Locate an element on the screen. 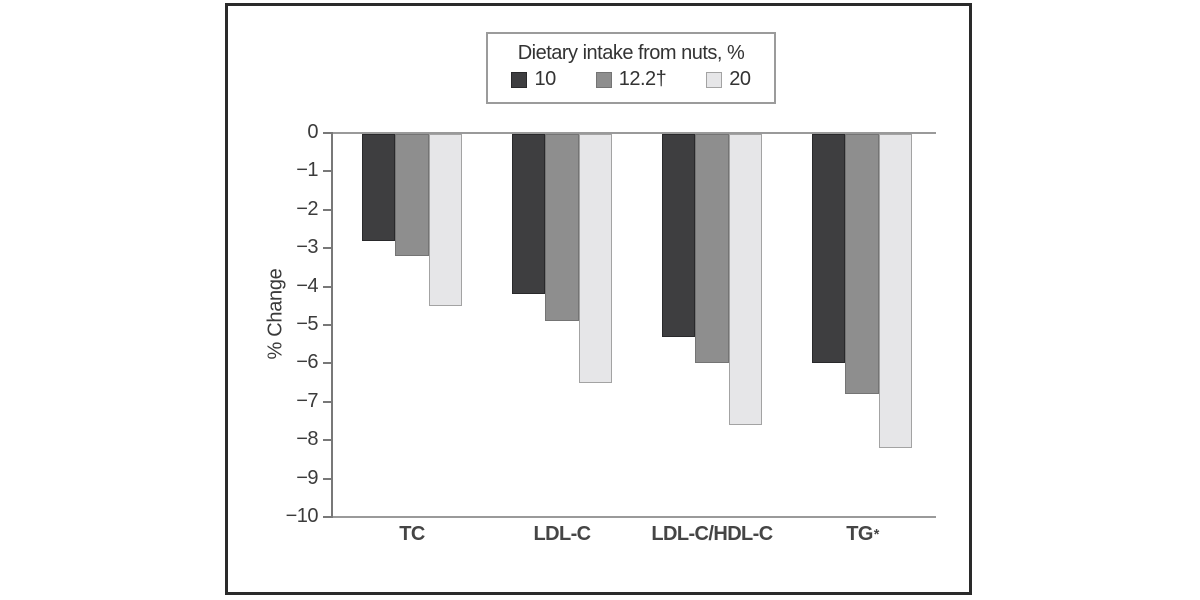 The width and height of the screenshot is (1200, 600). legend-item-label: 10 is located at coordinates (545, 79).